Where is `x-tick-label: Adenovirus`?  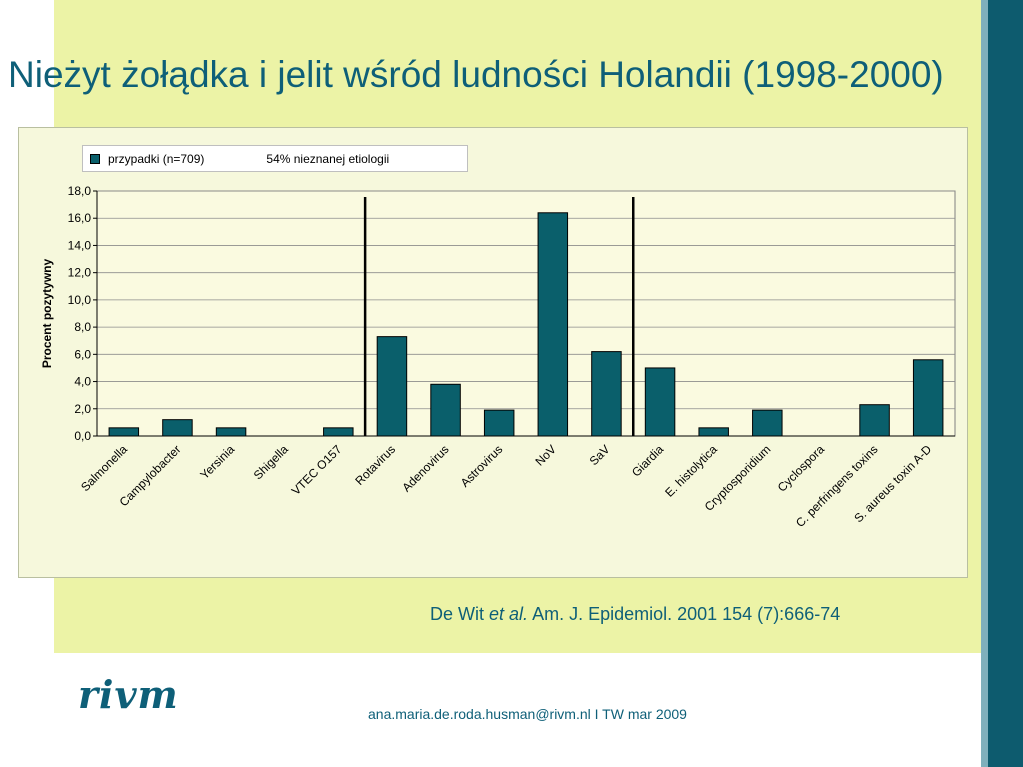 x-tick-label: Adenovirus is located at coordinates (425, 468).